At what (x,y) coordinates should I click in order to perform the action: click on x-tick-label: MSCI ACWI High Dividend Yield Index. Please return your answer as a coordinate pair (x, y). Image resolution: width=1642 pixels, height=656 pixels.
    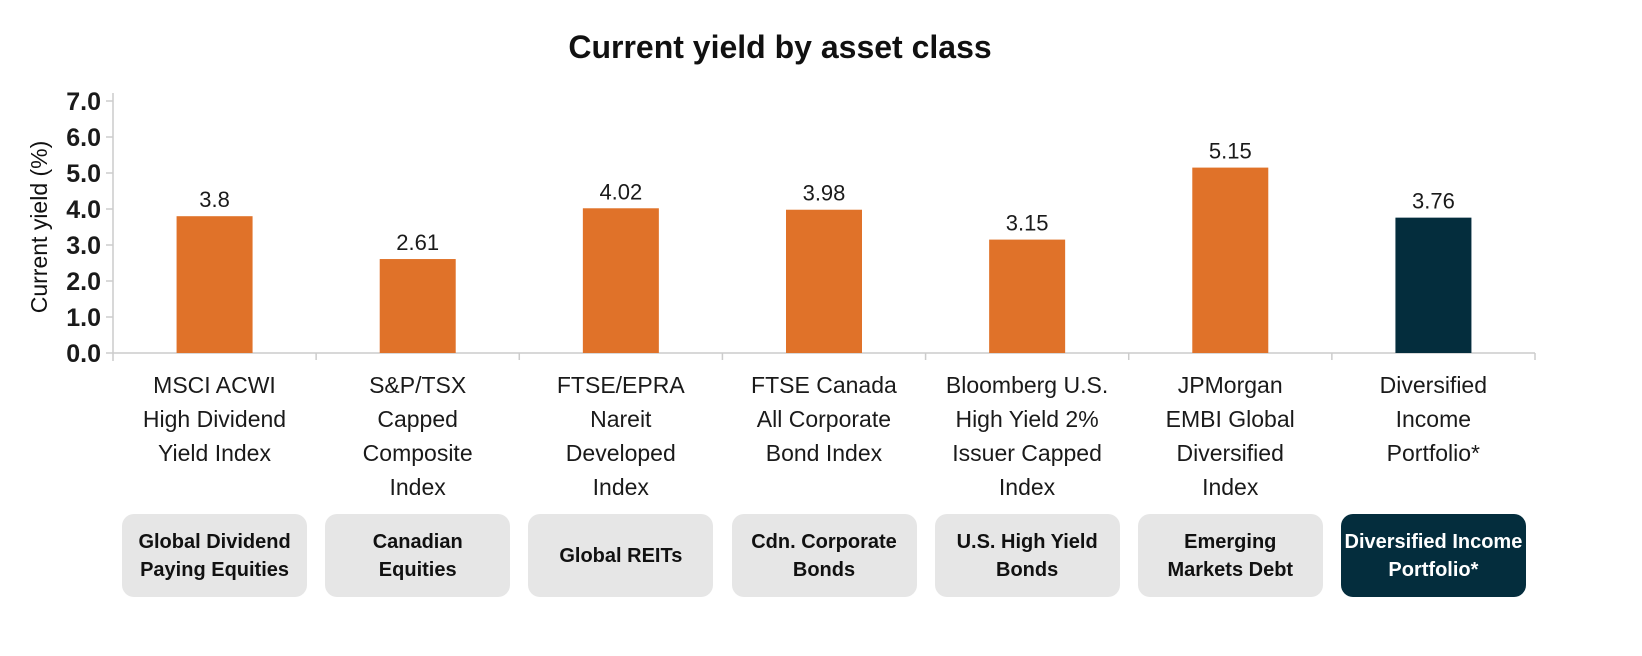
    Looking at the image, I should click on (214, 419).